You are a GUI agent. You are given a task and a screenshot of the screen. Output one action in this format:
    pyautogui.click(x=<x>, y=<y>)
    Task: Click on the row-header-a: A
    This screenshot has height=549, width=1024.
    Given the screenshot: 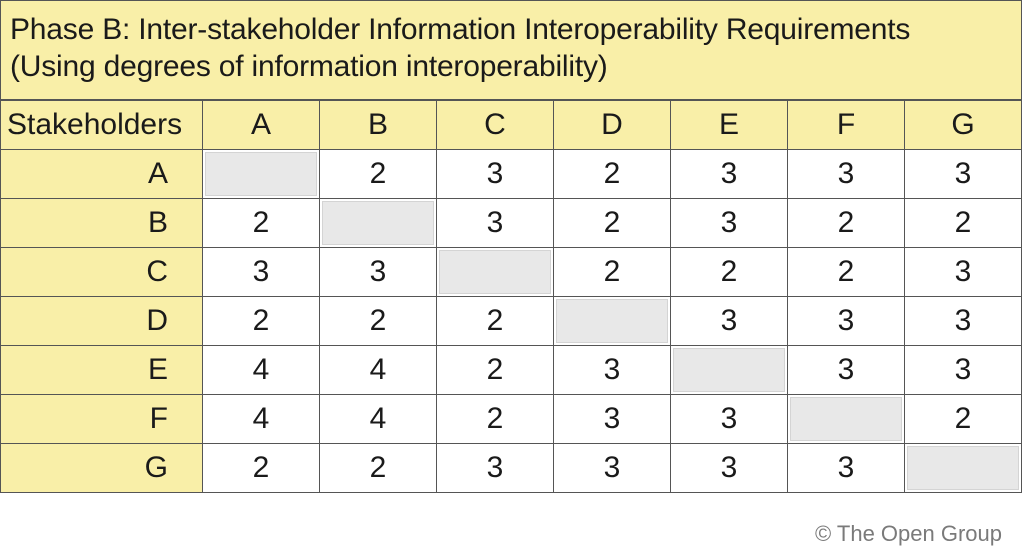 What is the action you would take?
    pyautogui.click(x=101, y=174)
    